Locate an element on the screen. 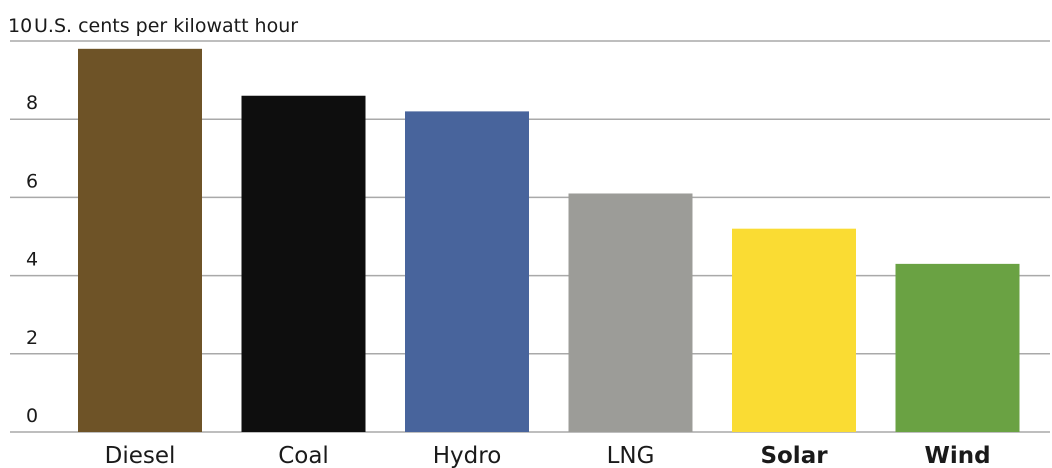  y-tick-label-4: 4 is located at coordinates (32, 260).